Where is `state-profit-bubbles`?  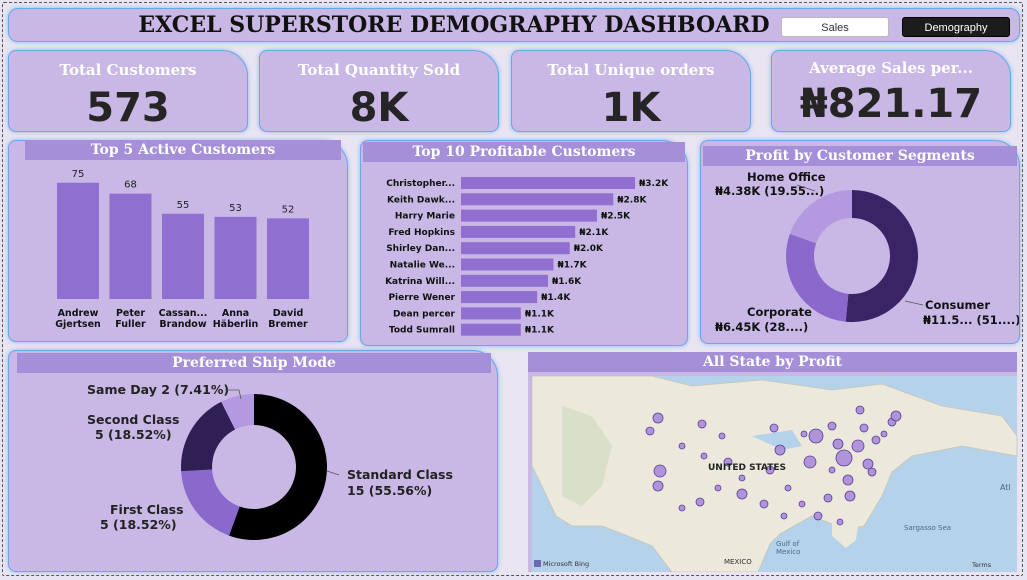 state-profit-bubbles is located at coordinates (773, 465).